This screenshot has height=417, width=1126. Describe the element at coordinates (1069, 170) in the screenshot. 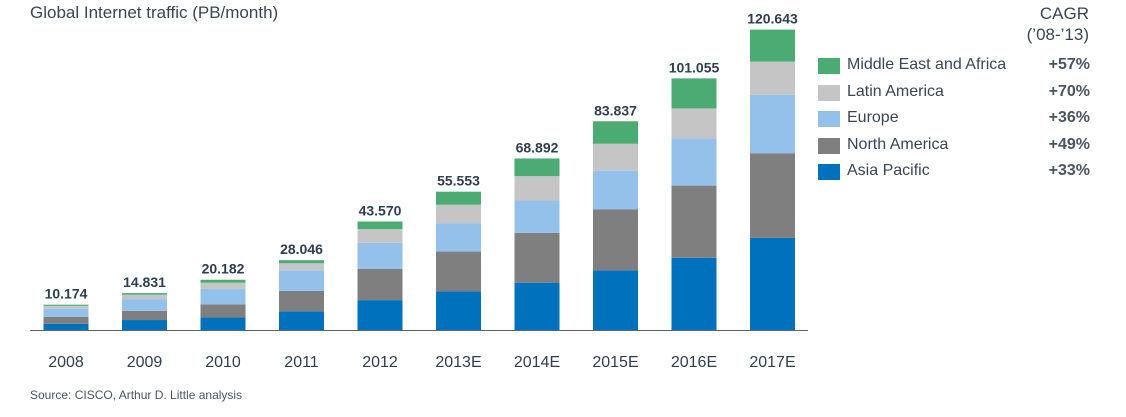

I see `legend-cagr-value: +33%` at that location.